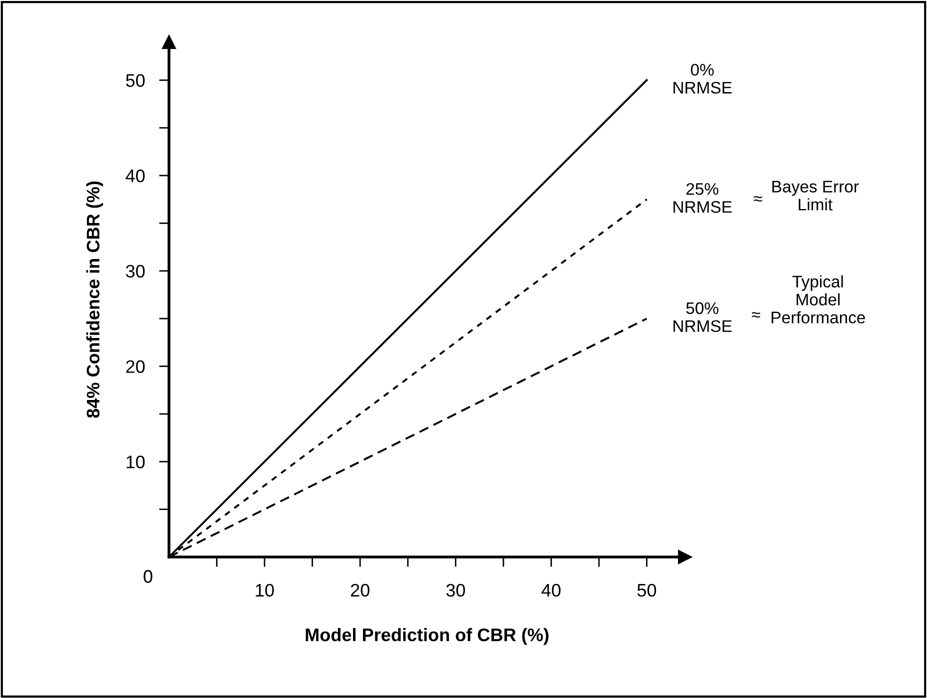 The image size is (927, 698). Describe the element at coordinates (135, 271) in the screenshot. I see `y-tick-label: 30` at that location.